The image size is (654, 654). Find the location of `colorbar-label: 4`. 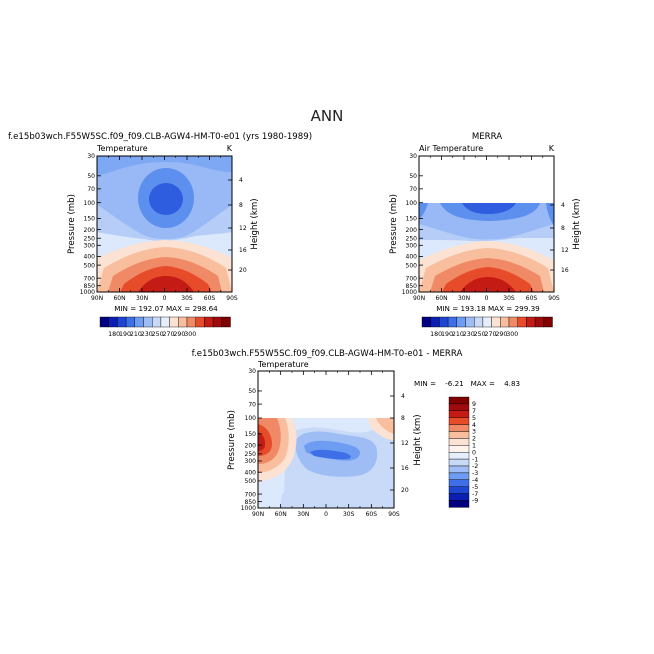

colorbar-label: 4 is located at coordinates (474, 425).